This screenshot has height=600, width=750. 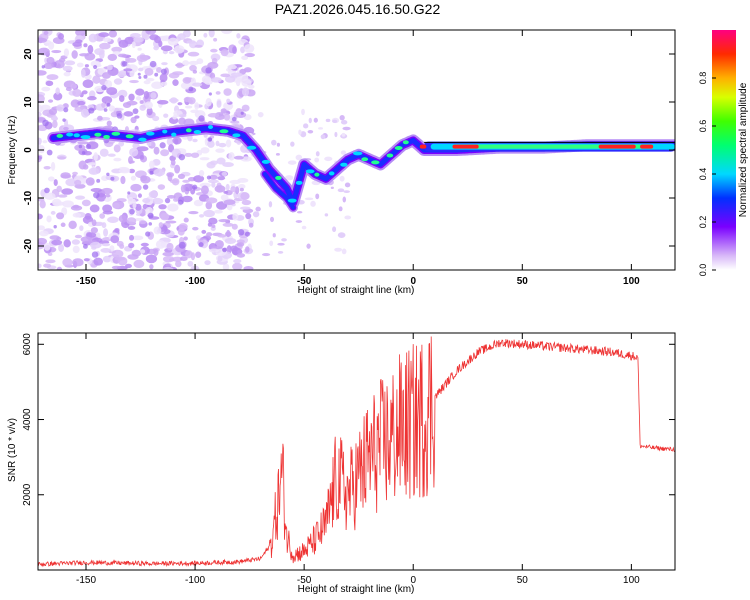 What do you see at coordinates (703, 270) in the screenshot?
I see `colorbar-tick-label: 0.0` at bounding box center [703, 270].